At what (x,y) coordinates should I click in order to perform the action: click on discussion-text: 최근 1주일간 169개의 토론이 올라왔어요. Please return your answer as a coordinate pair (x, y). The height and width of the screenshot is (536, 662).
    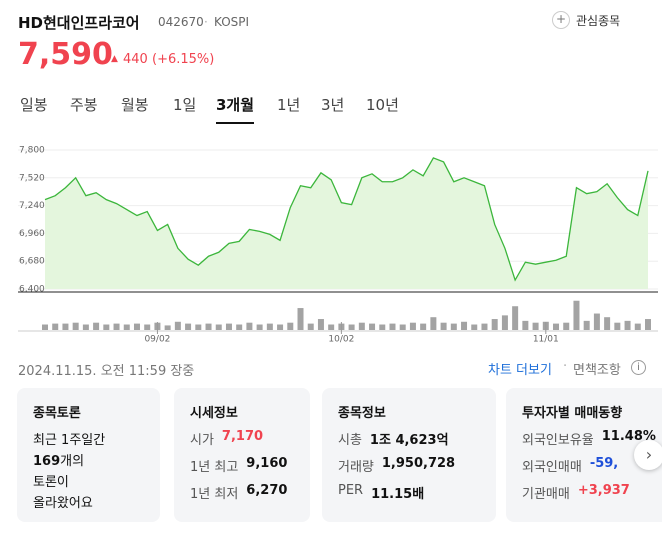
    Looking at the image, I should click on (96, 472).